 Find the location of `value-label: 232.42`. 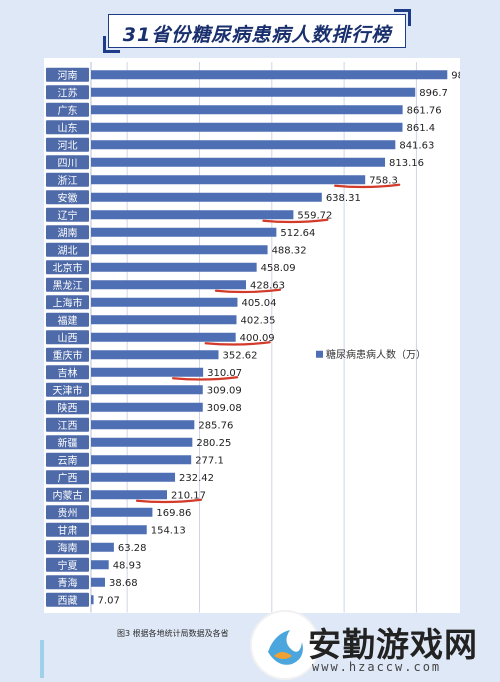

value-label: 232.42 is located at coordinates (196, 478).